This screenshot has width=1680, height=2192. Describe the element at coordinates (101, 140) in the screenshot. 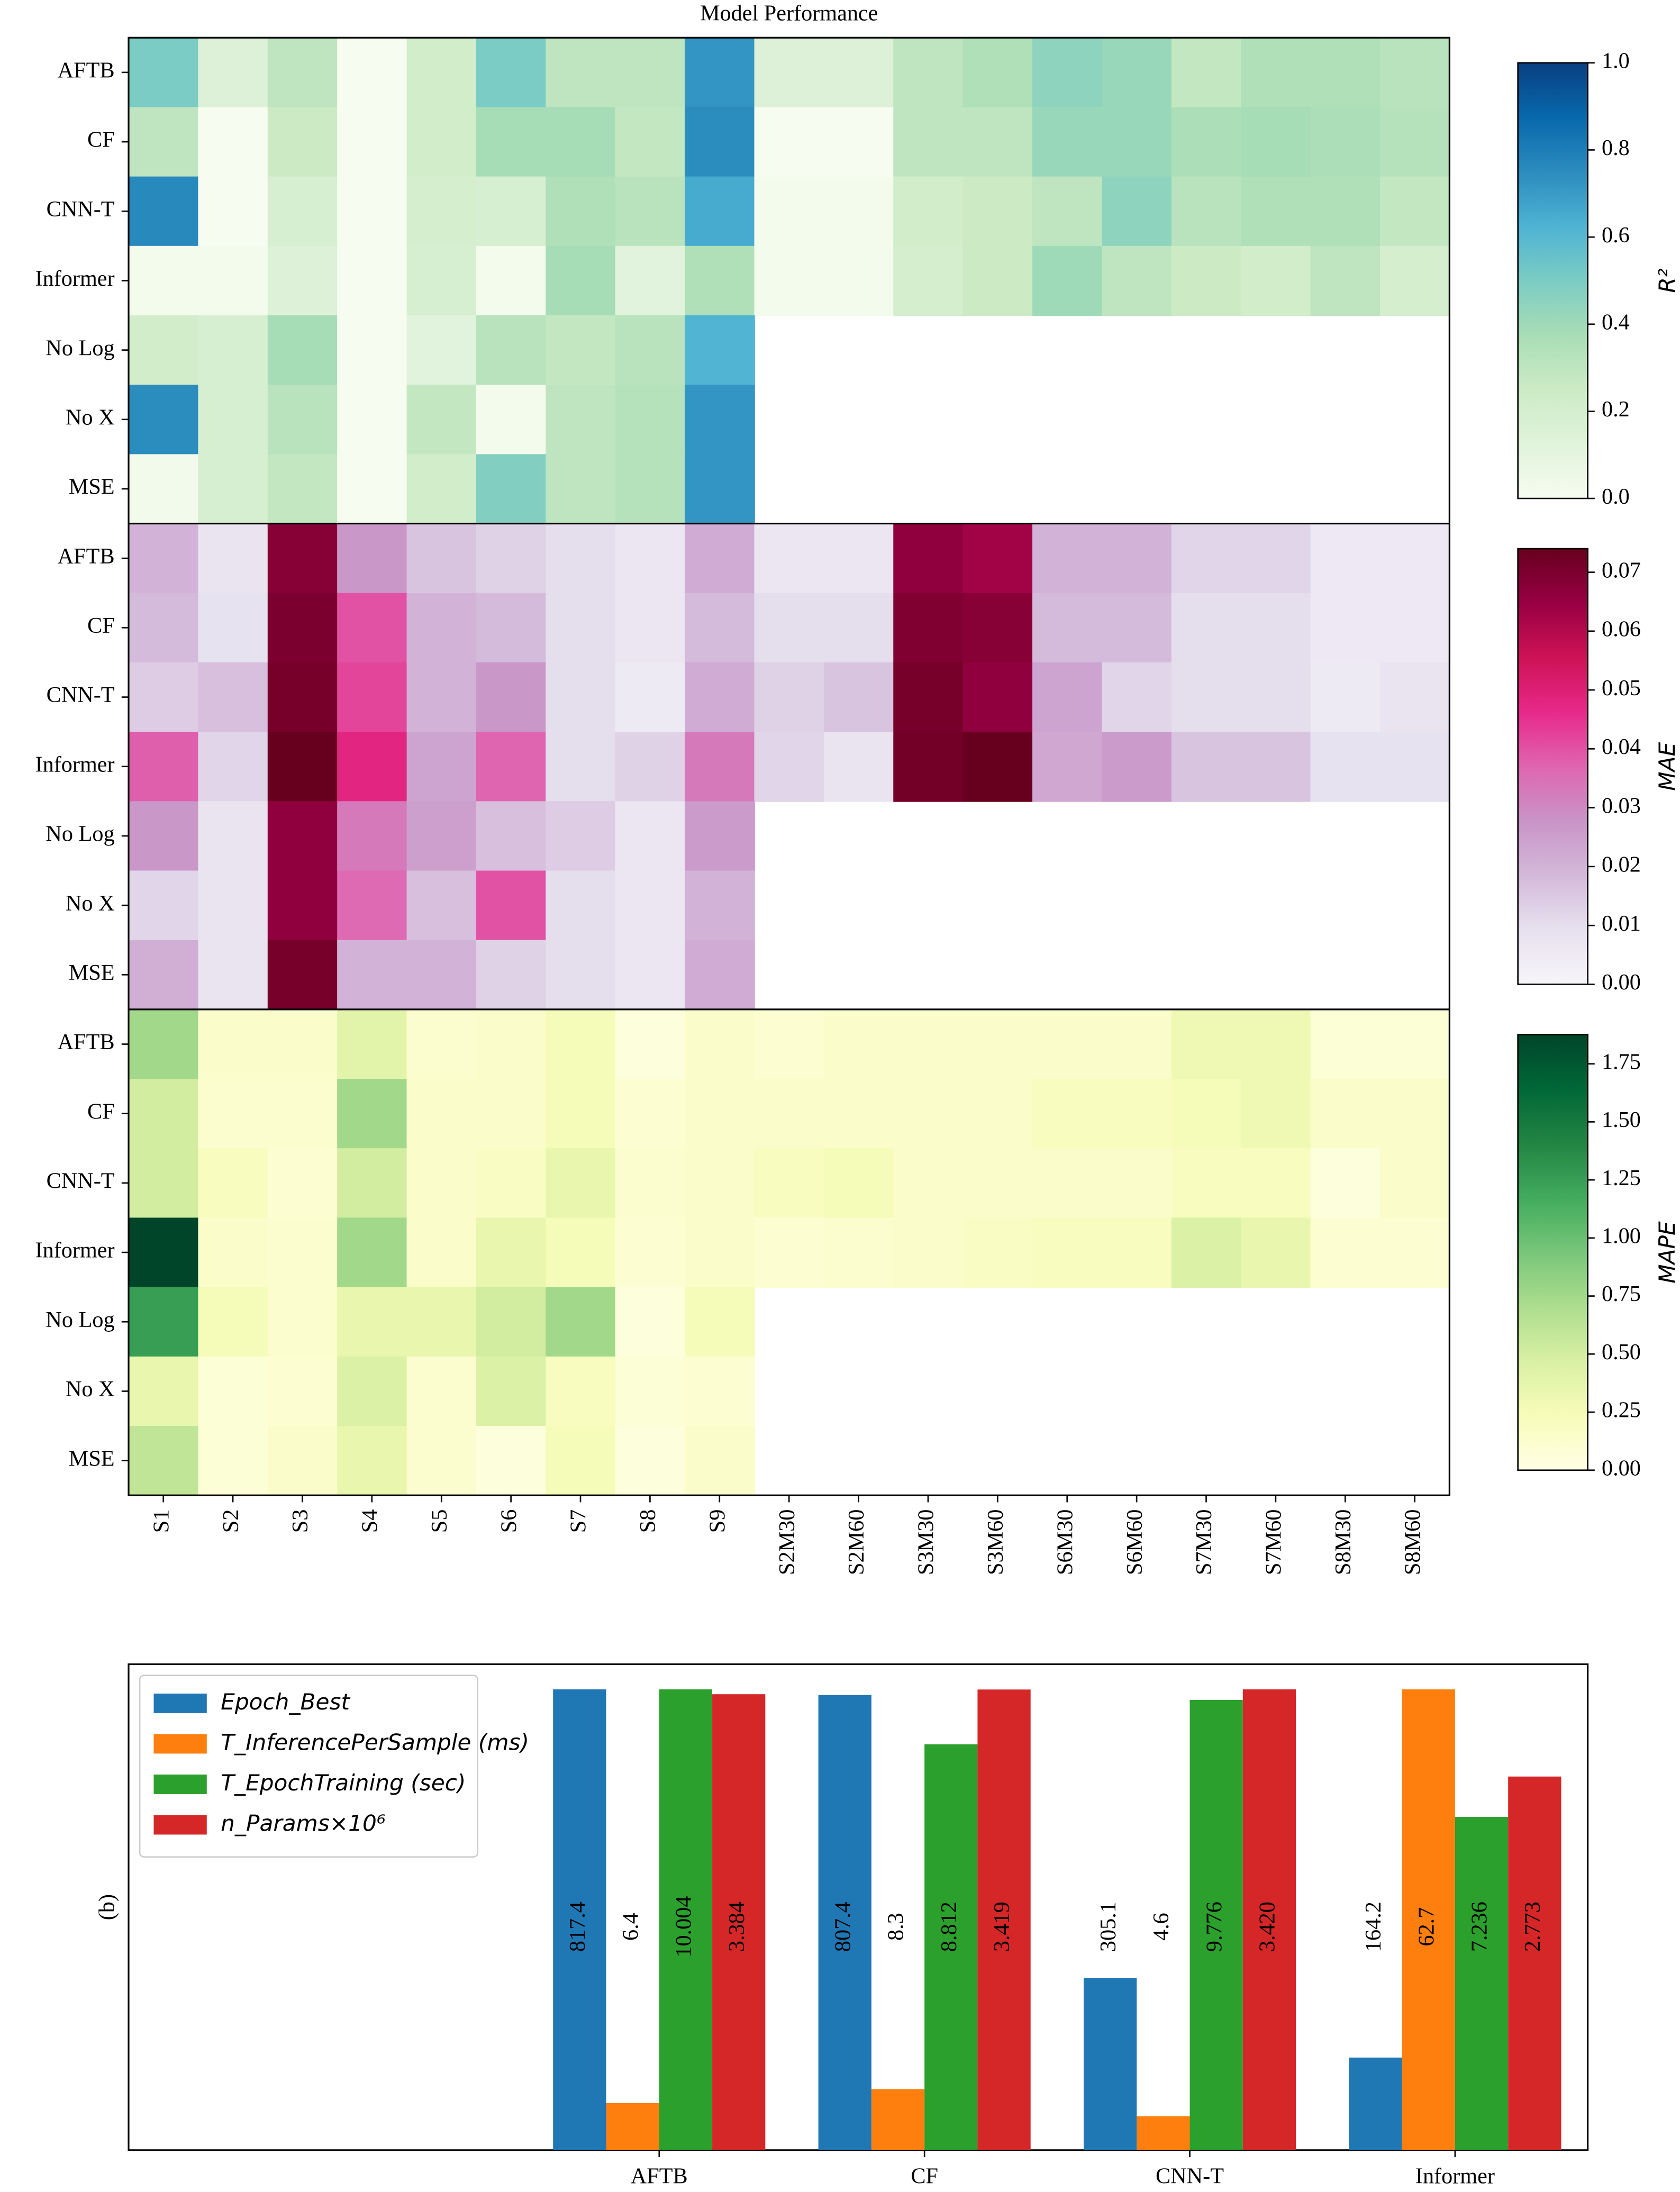

I see `y-tick-label: CF` at that location.